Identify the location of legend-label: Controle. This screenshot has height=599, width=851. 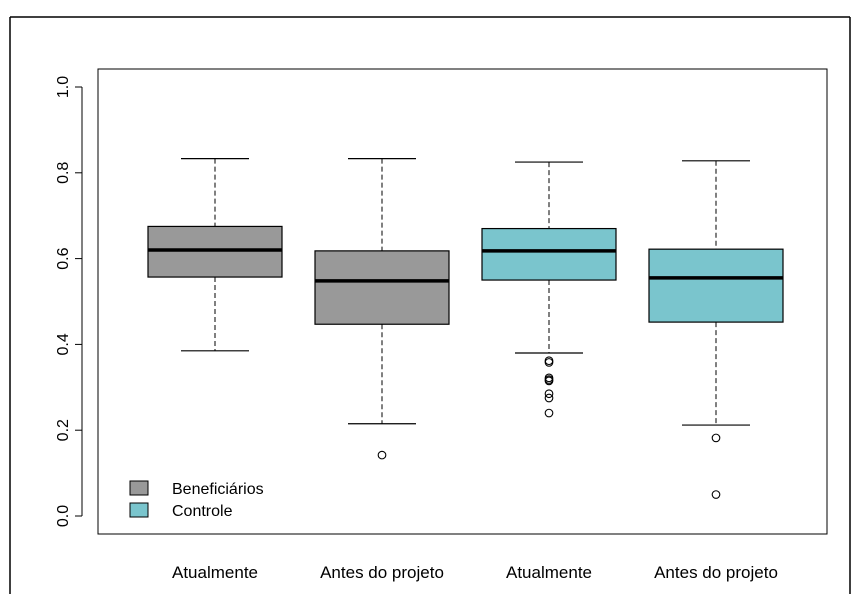
(202, 511).